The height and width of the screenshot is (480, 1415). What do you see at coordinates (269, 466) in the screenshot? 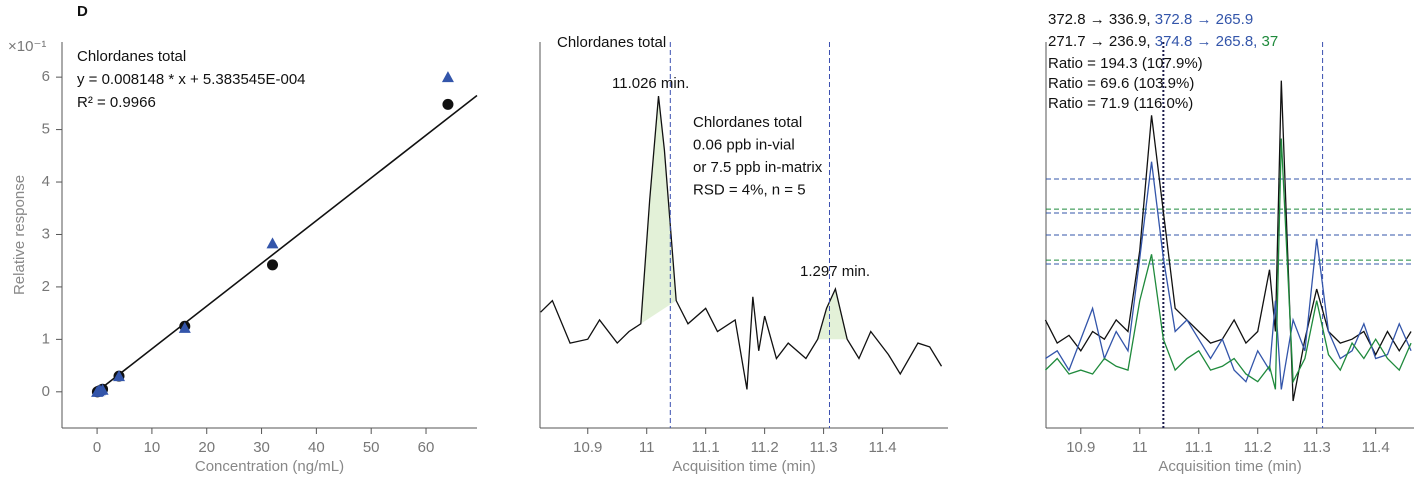
I see `x-axis-label: Concentration (ng/mL)` at bounding box center [269, 466].